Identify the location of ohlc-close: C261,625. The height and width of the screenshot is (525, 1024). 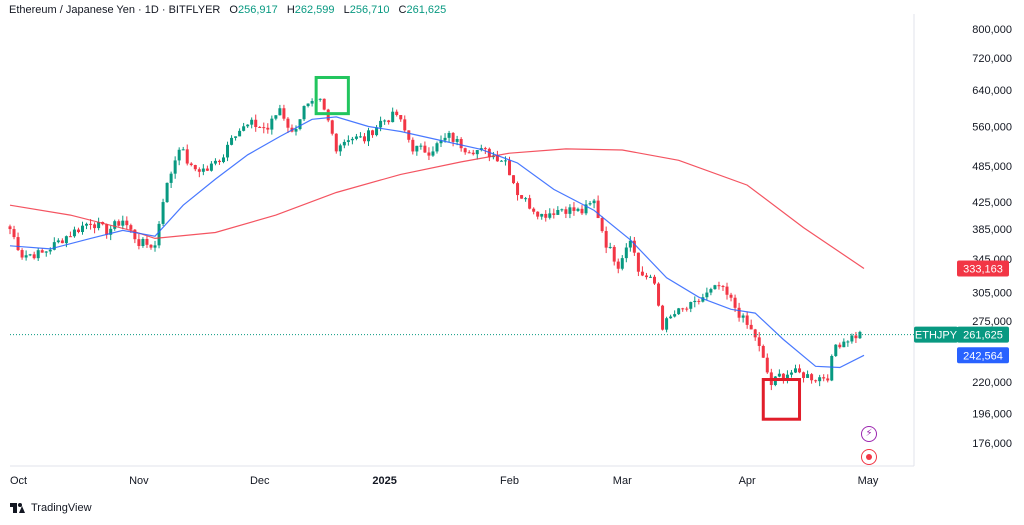
(423, 10).